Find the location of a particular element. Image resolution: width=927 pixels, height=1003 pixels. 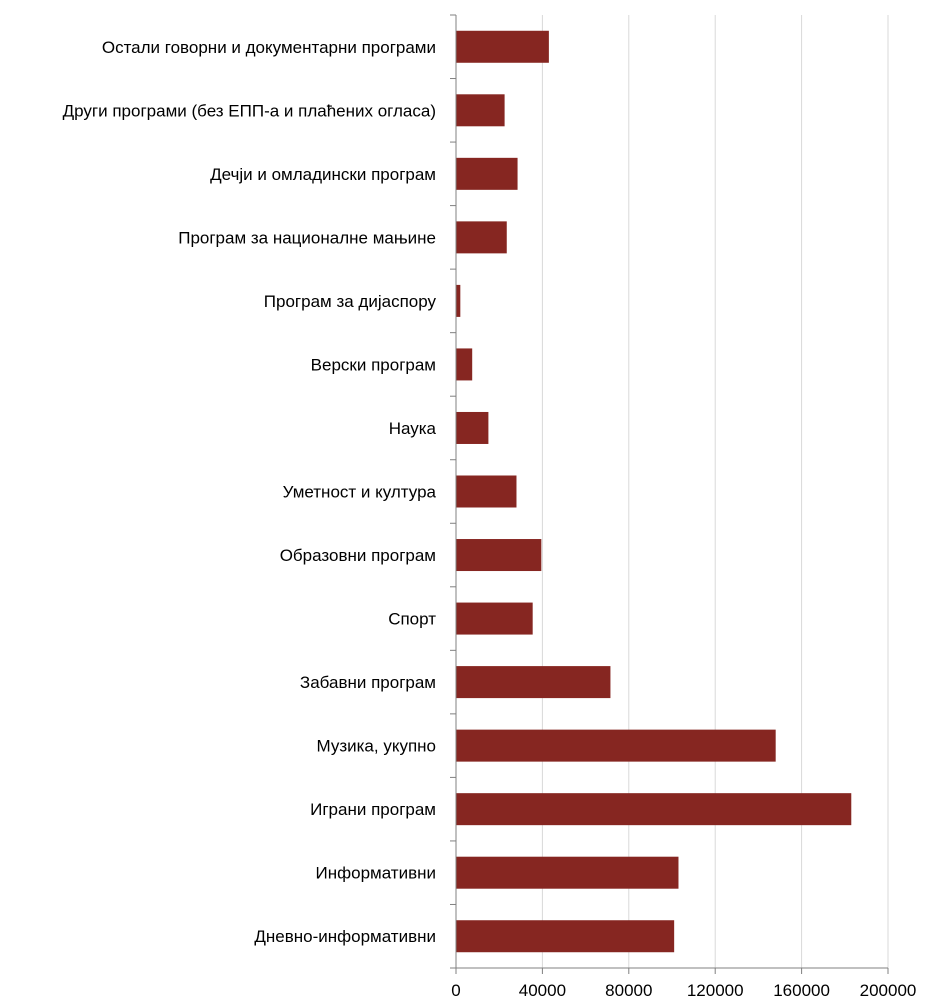

category-label-11: Музика, укупно is located at coordinates (376, 746).